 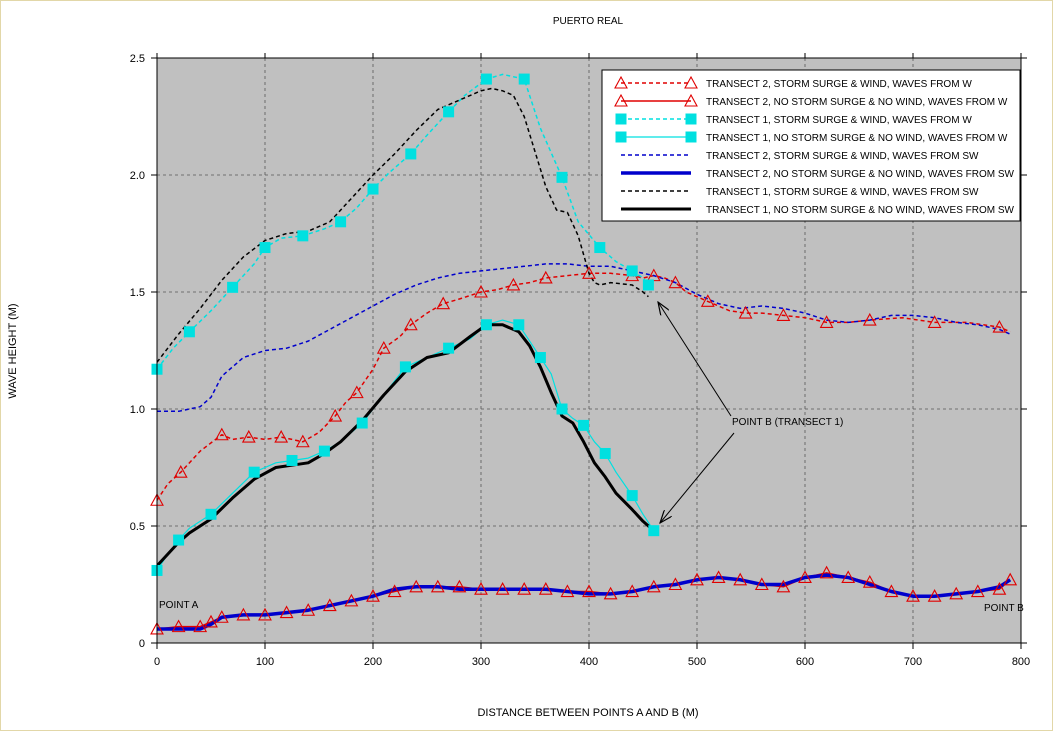 I want to click on legend-box, so click(x=811, y=145).